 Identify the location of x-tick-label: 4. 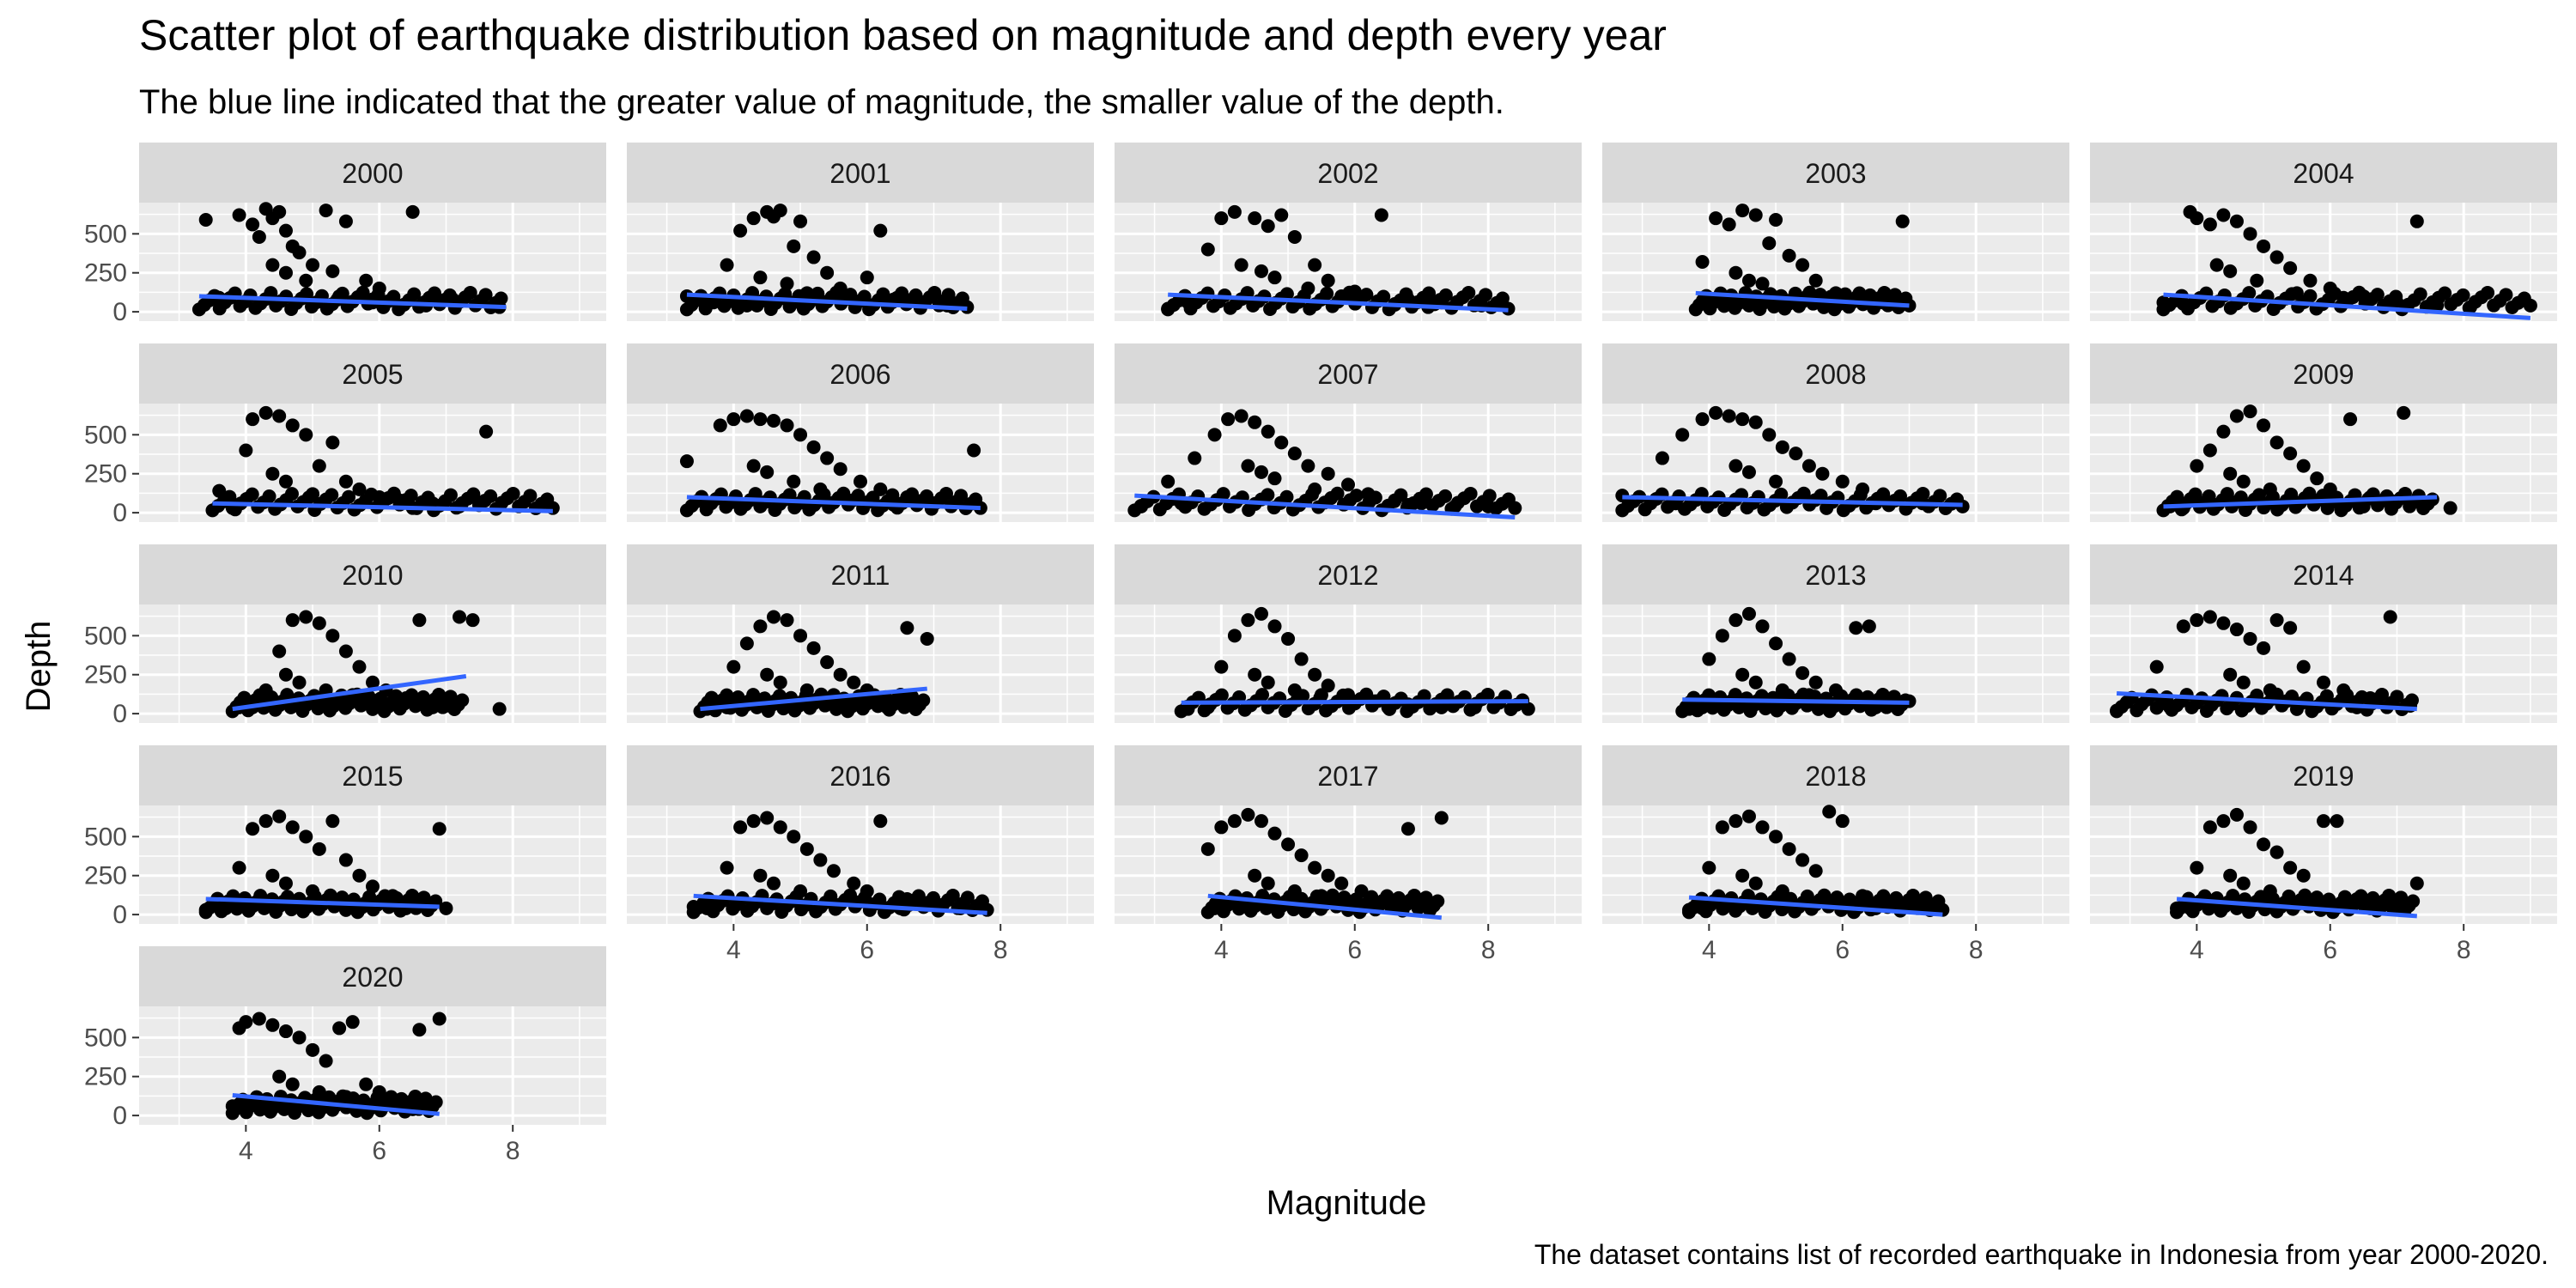
(1221, 950).